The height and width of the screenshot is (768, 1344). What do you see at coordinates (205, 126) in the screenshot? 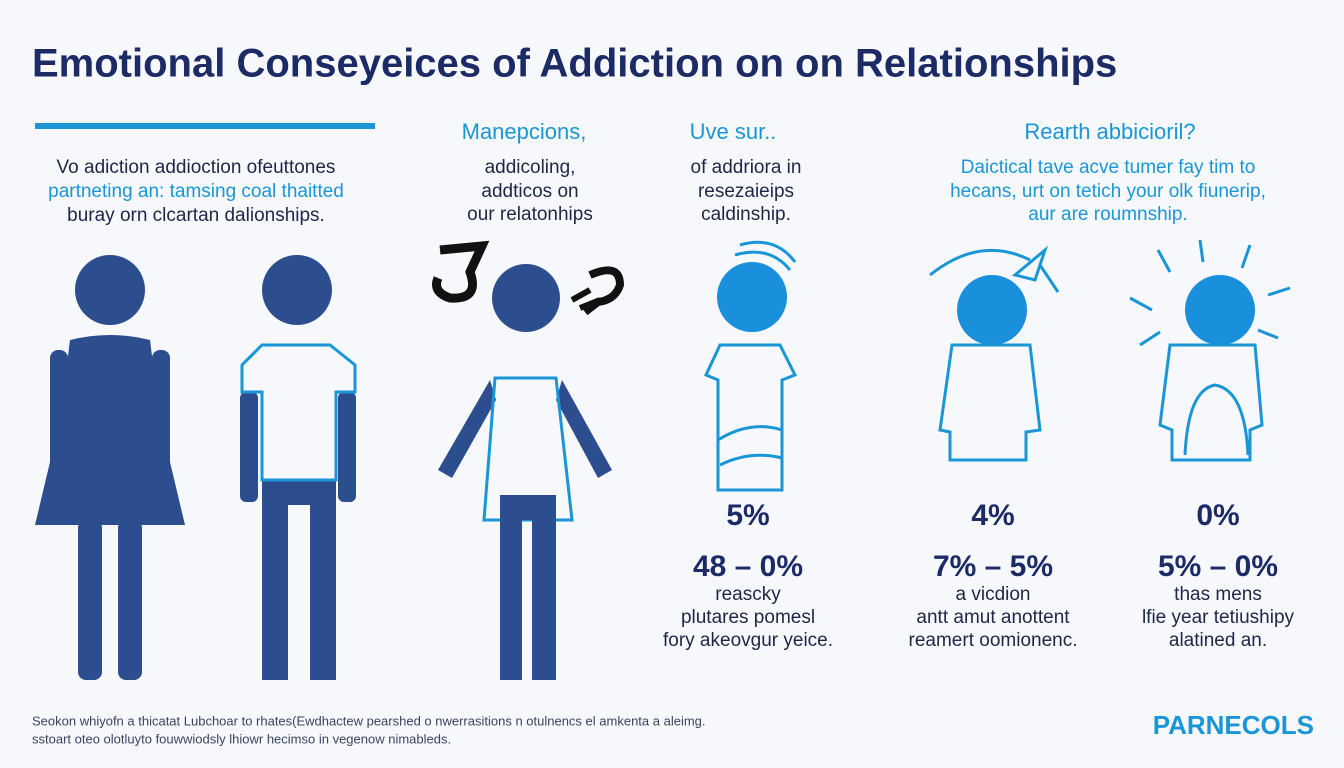
I see `accent-line` at bounding box center [205, 126].